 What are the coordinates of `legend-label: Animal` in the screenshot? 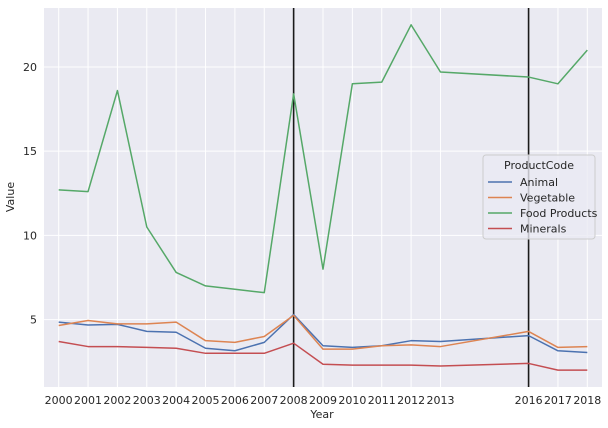 It's located at (539, 182).